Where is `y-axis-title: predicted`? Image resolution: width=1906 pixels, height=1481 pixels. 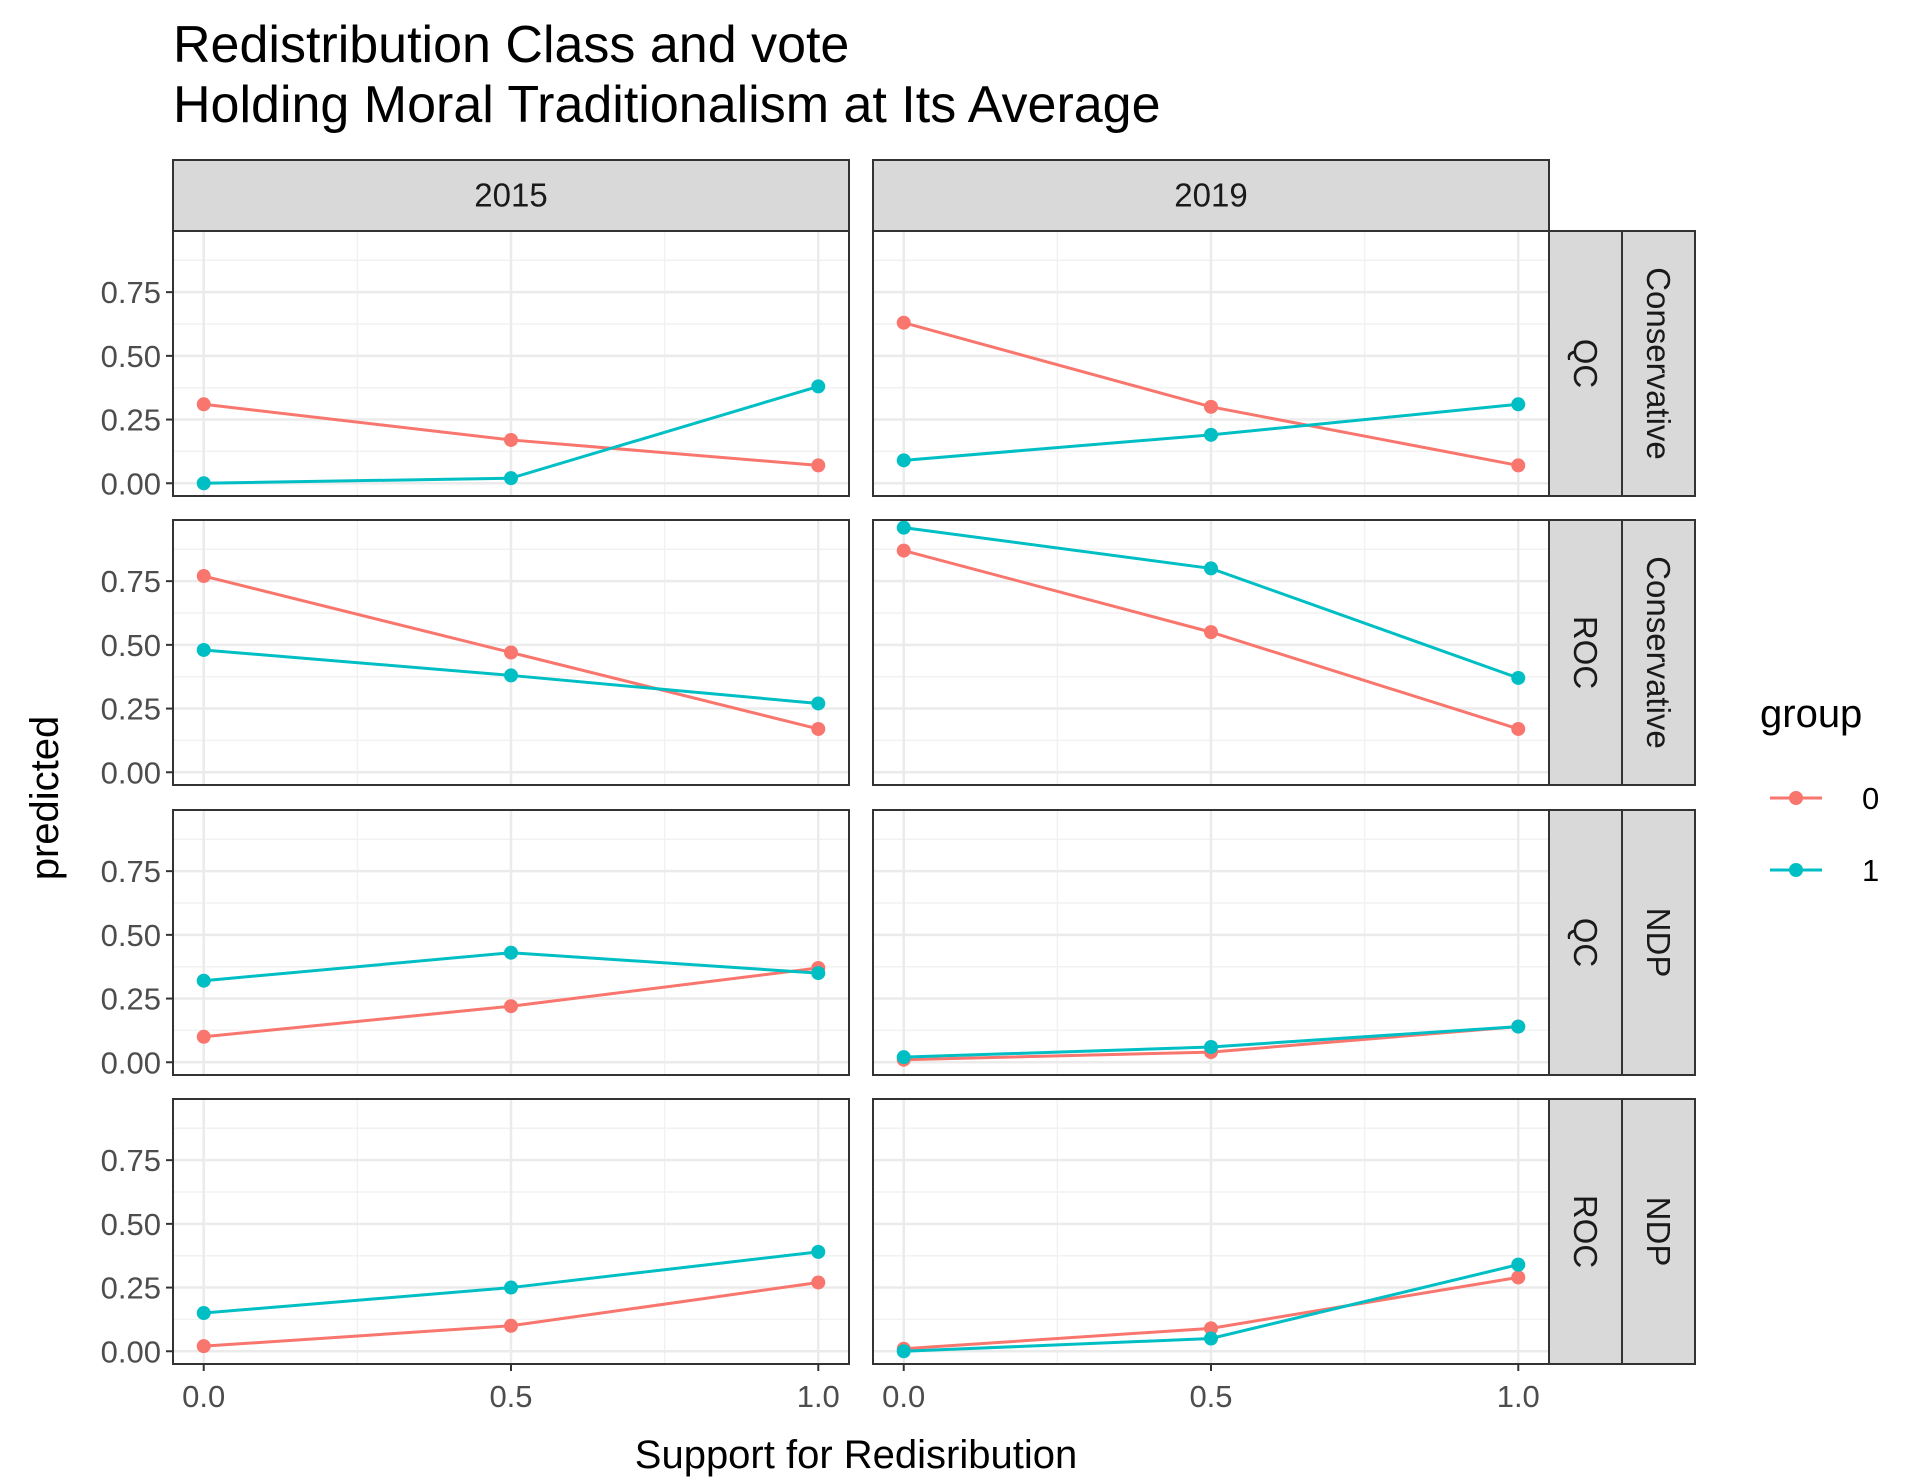 y-axis-title: predicted is located at coordinates (45, 798).